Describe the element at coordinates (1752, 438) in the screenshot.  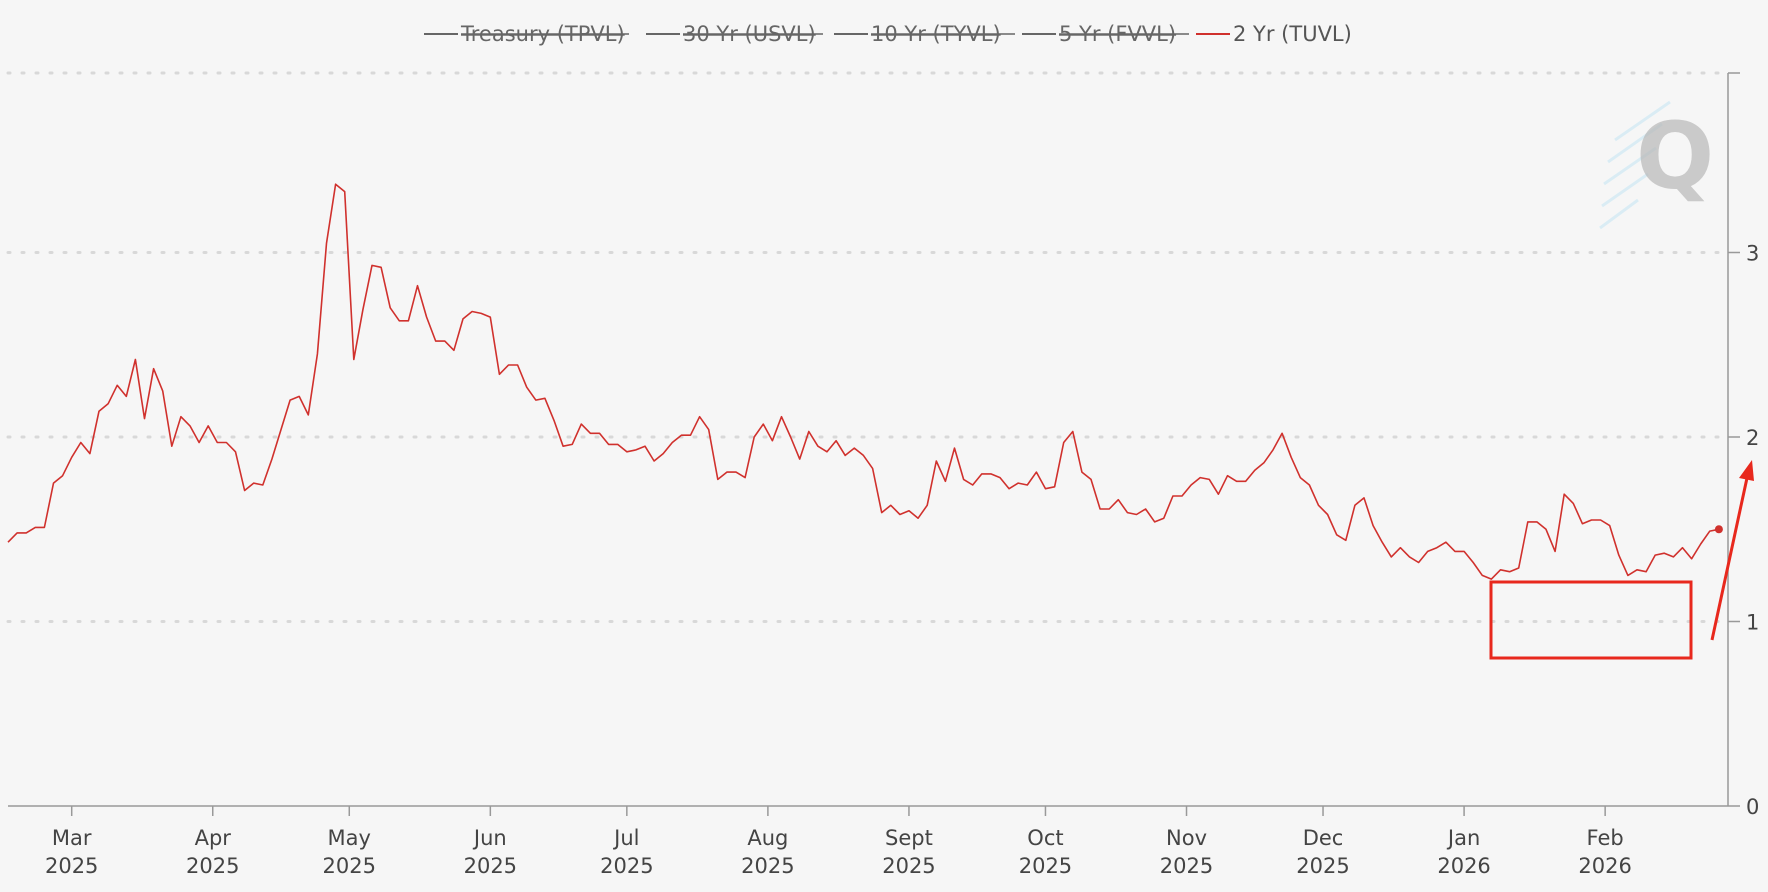
I see `y-tick-label: 2` at that location.